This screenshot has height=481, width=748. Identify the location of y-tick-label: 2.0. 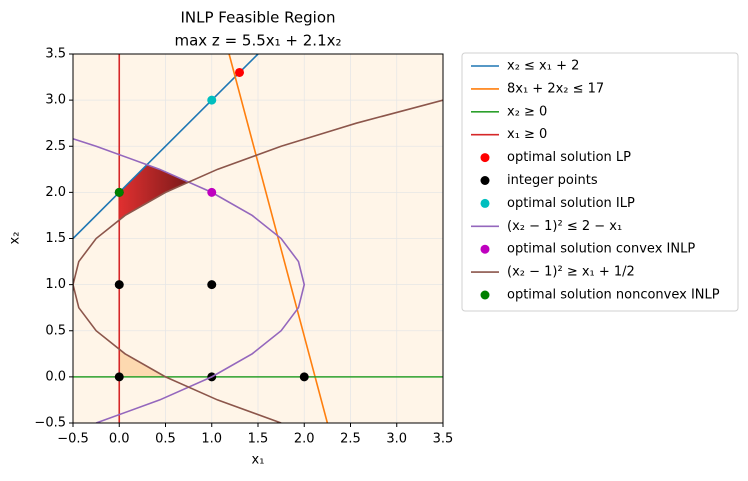
(55, 192).